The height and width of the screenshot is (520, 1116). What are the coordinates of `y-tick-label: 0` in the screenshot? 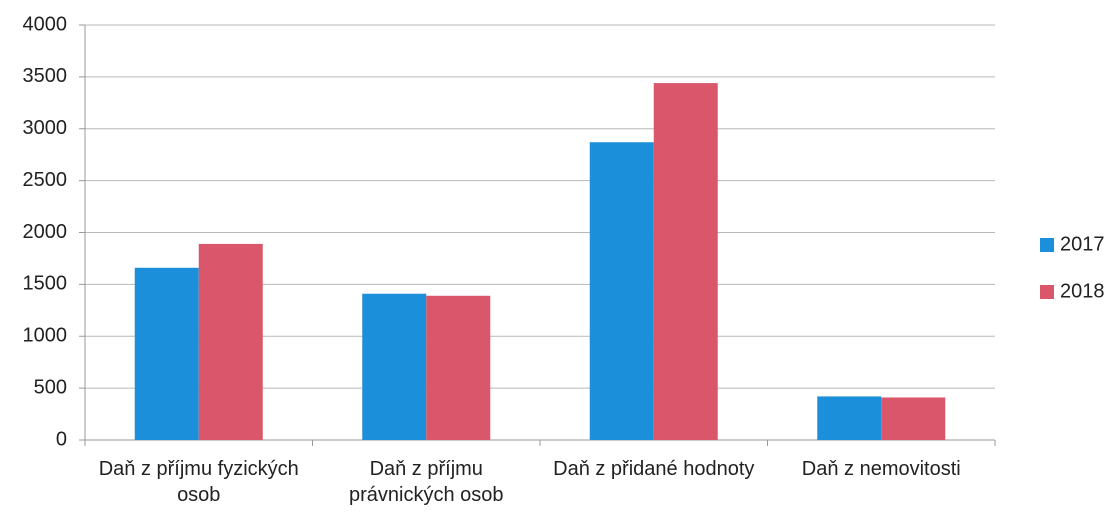 It's located at (61, 439).